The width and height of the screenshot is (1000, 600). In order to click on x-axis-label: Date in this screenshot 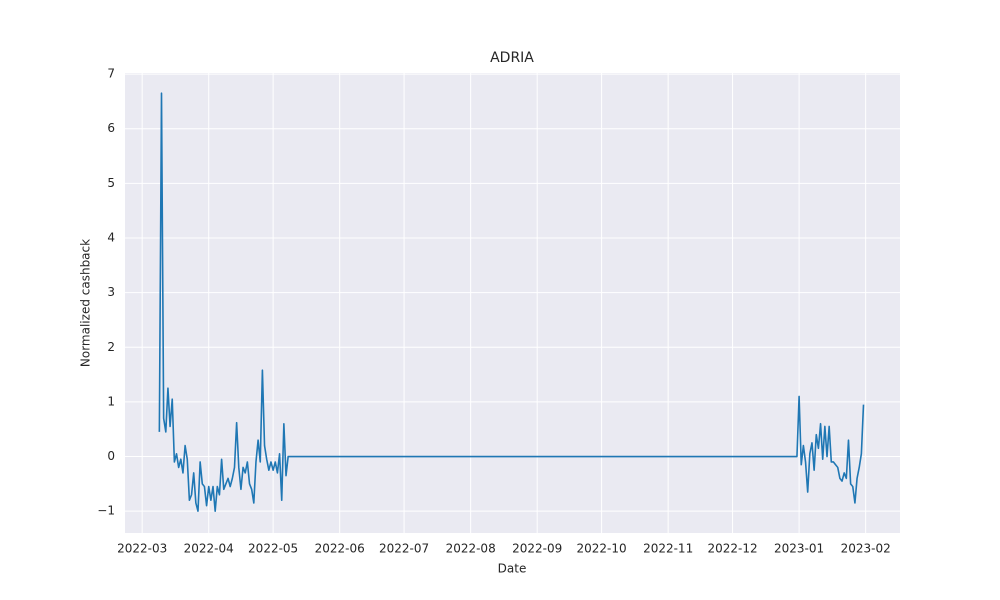, I will do `click(512, 569)`.